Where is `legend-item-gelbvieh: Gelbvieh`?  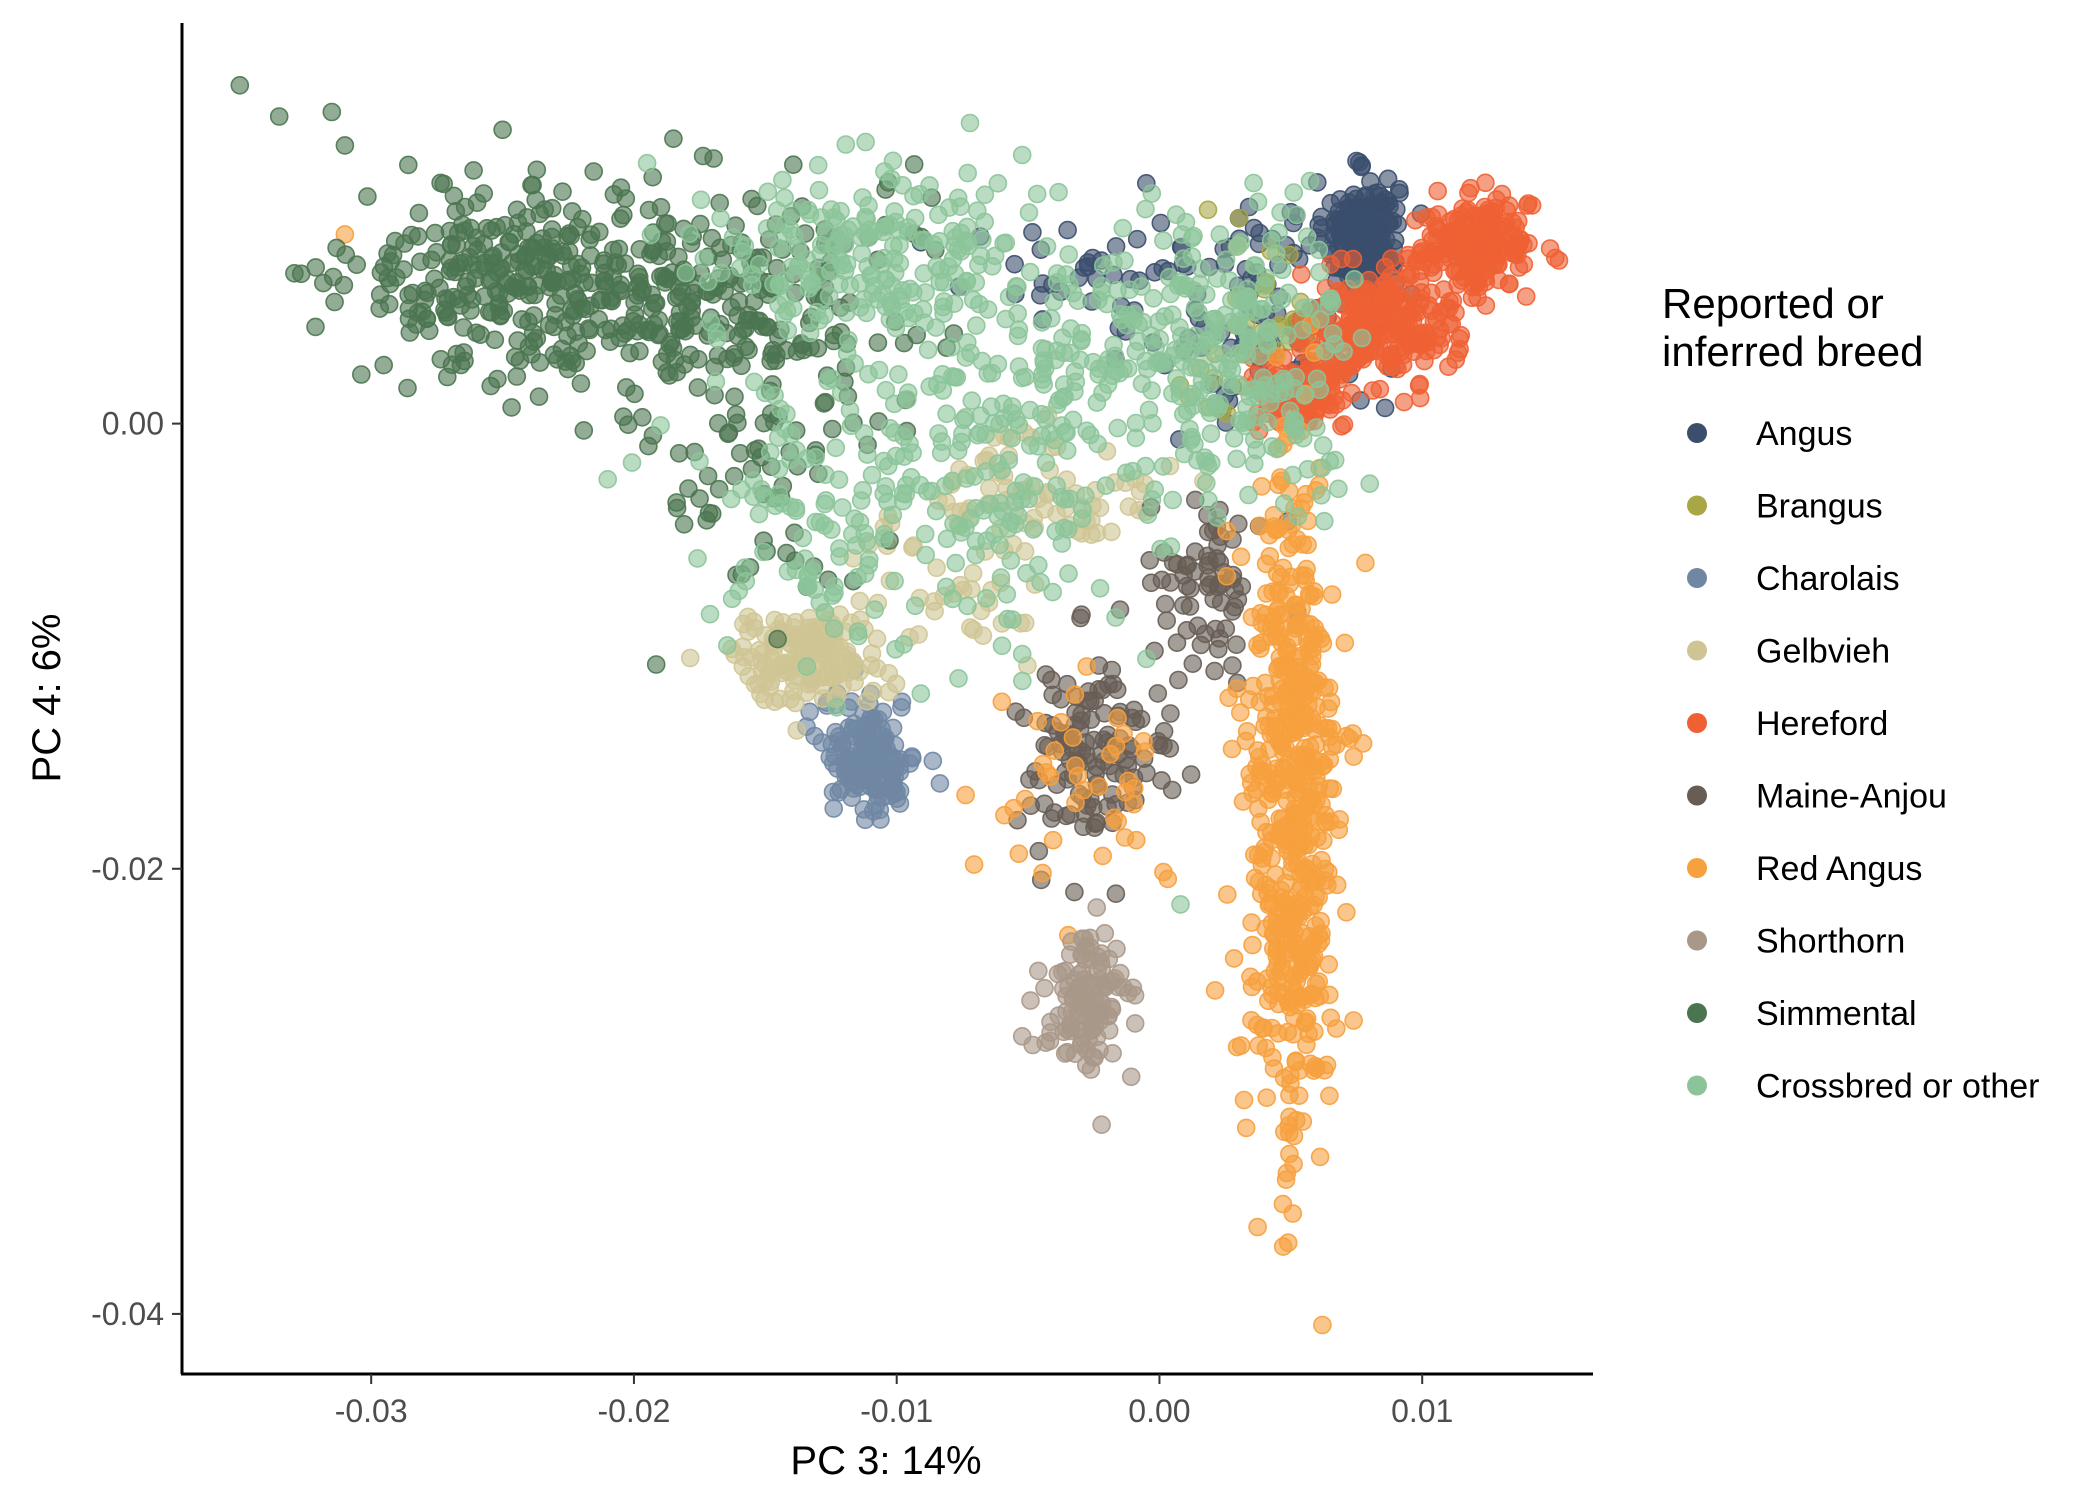 legend-item-gelbvieh: Gelbvieh is located at coordinates (1788, 652).